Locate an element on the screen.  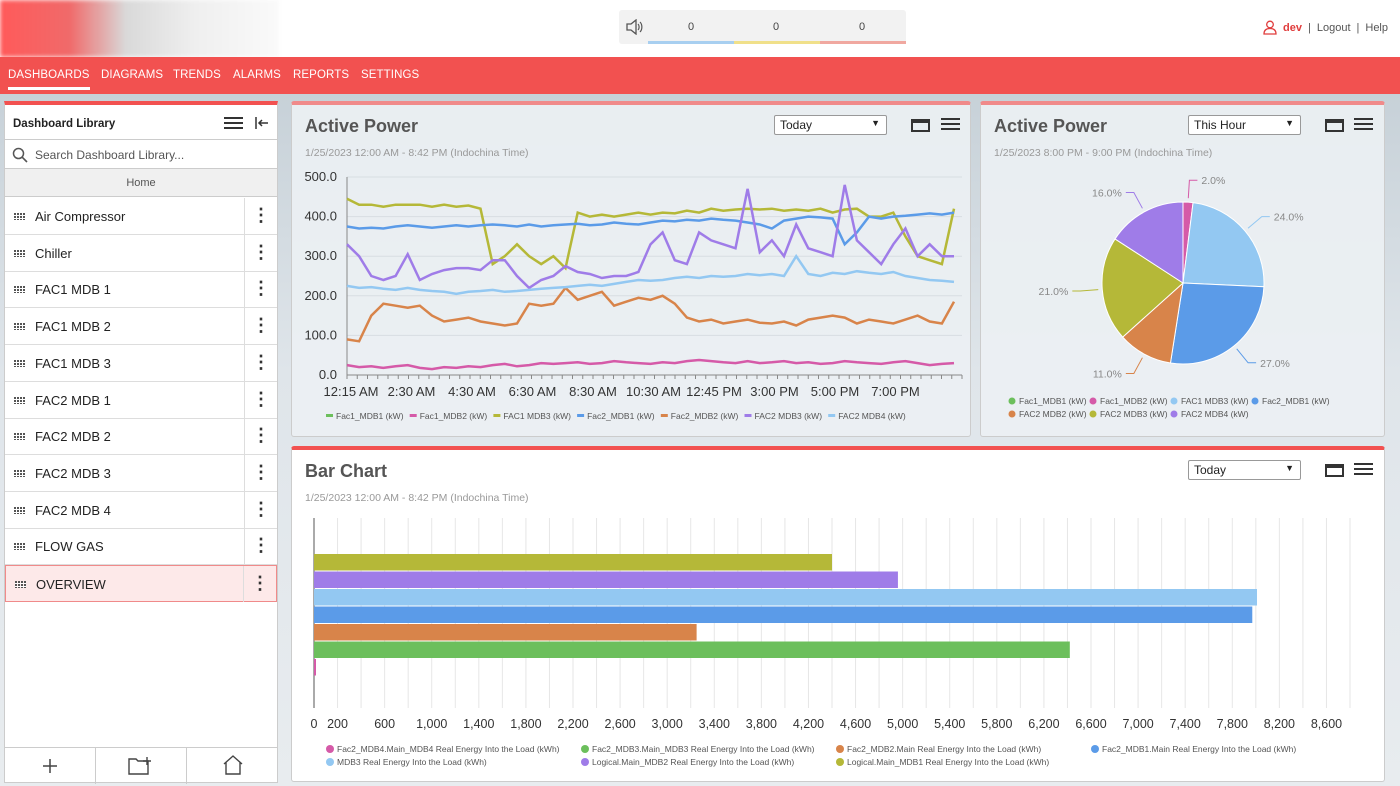
nav-reports: REPORTS is located at coordinates (321, 75).